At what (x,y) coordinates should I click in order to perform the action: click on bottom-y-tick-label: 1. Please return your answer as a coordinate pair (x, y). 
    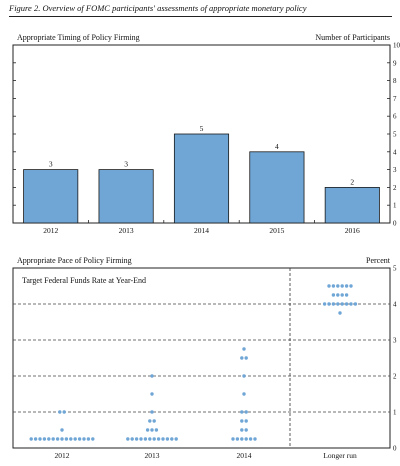
    Looking at the image, I should click on (395, 413).